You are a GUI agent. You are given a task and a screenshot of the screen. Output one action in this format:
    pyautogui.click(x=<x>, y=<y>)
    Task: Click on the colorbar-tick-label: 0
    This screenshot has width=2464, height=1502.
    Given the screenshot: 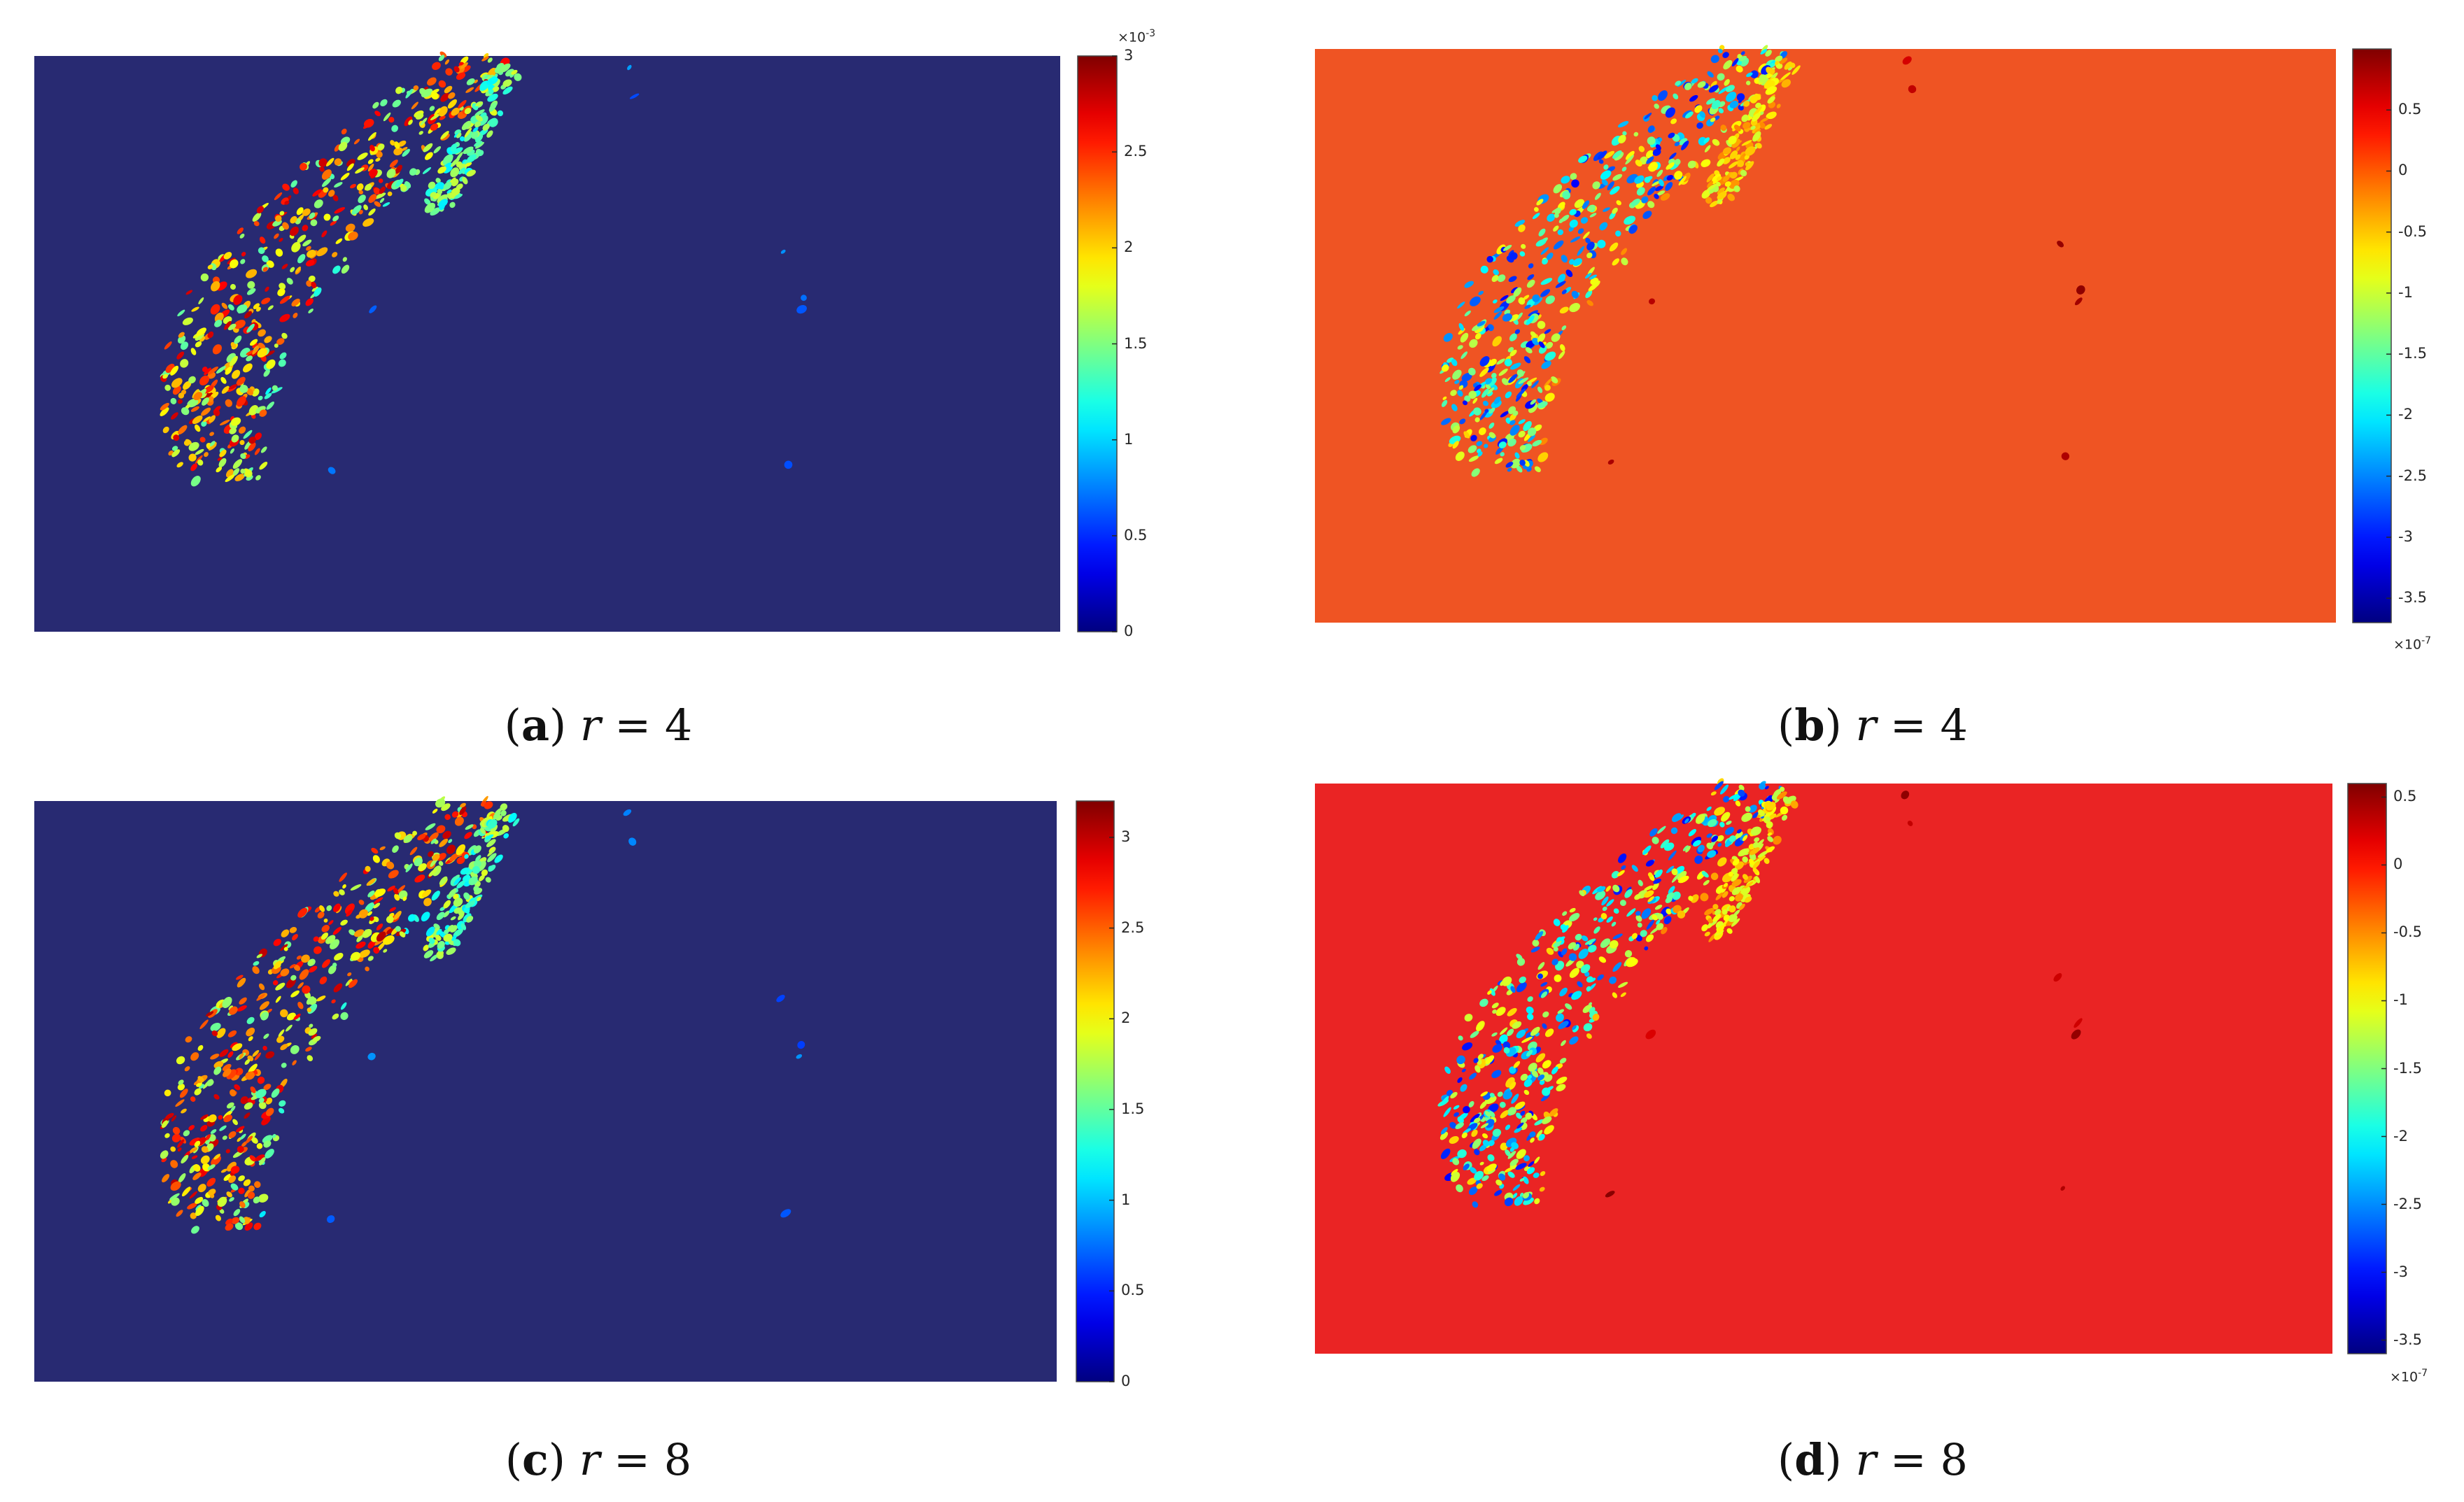 What is the action you would take?
    pyautogui.click(x=1126, y=1381)
    